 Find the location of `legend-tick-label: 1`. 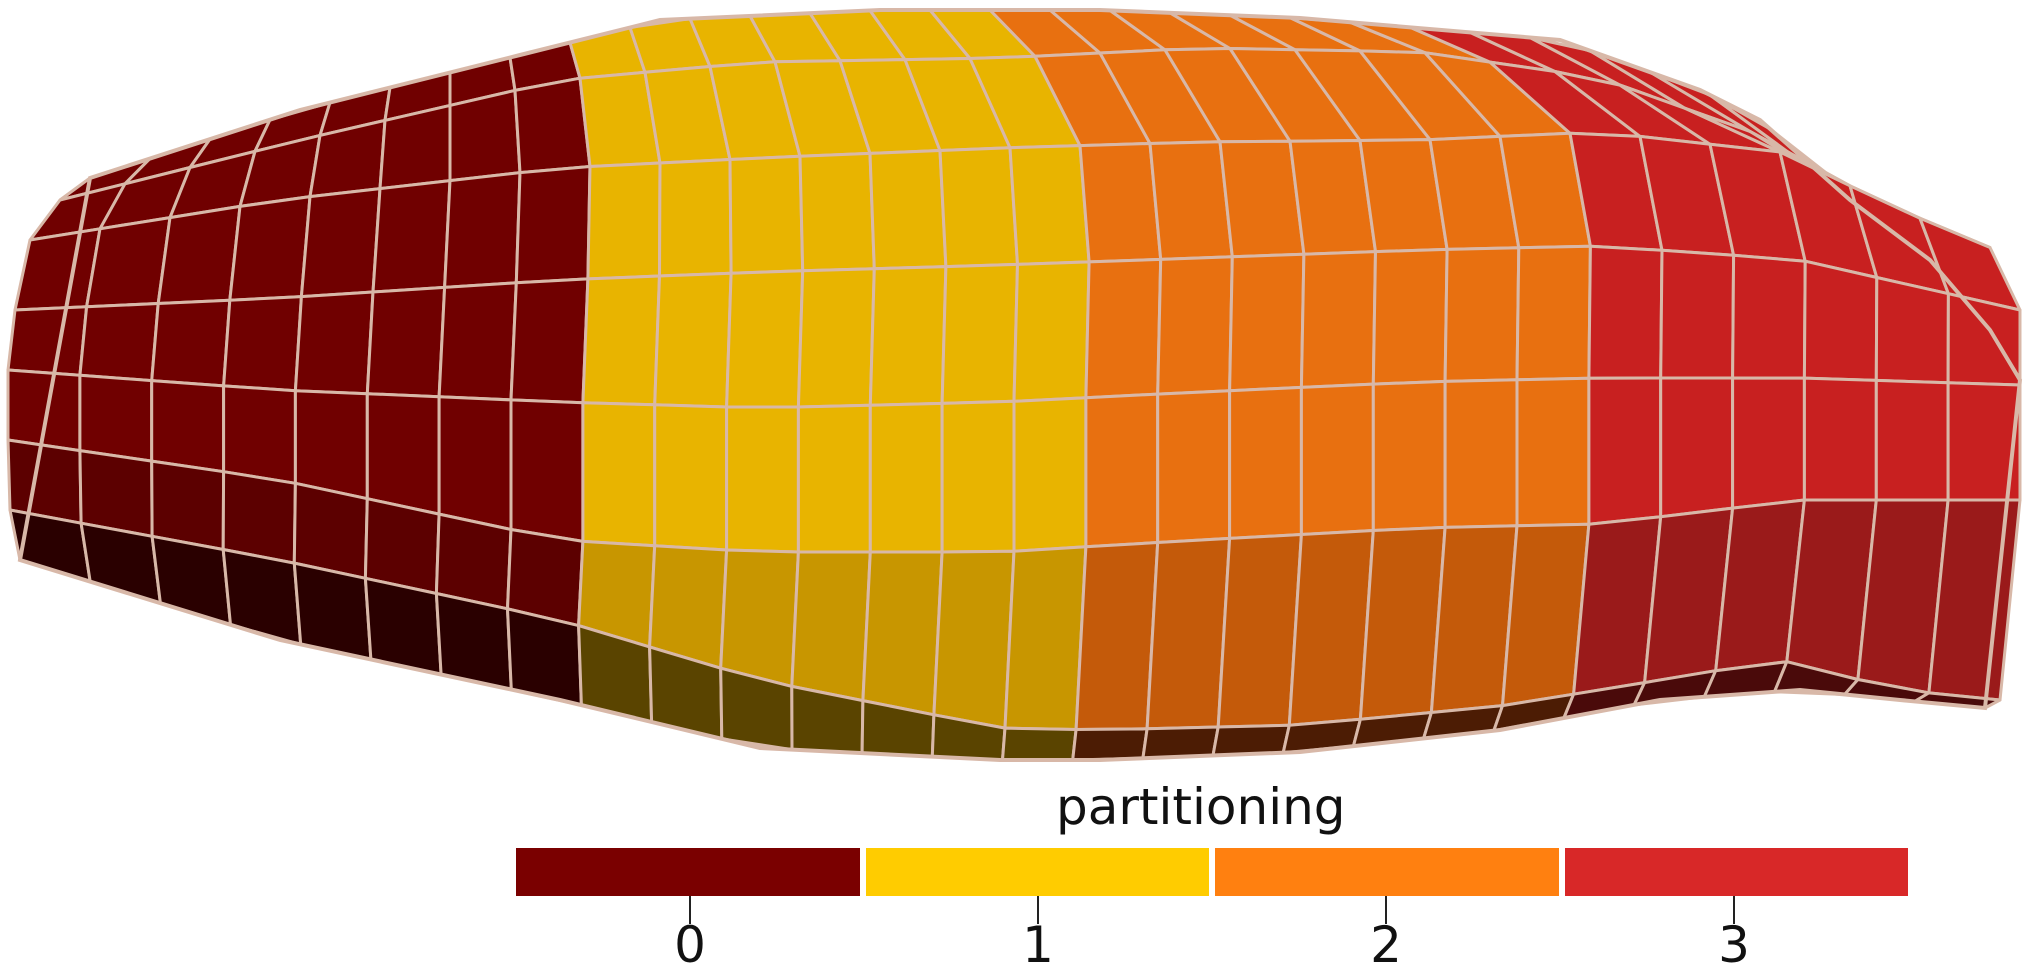

legend-tick-label: 1 is located at coordinates (1038, 945).